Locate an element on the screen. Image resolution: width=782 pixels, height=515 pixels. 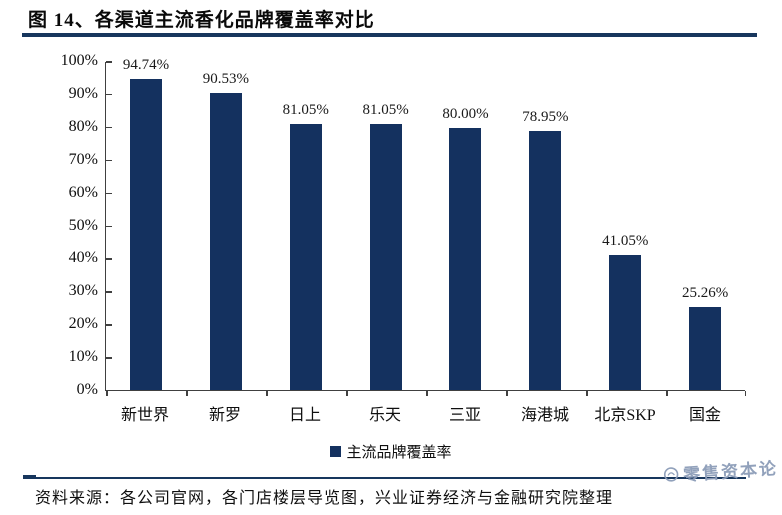
x-tick-label-4: 三亚 is located at coordinates (464, 415).